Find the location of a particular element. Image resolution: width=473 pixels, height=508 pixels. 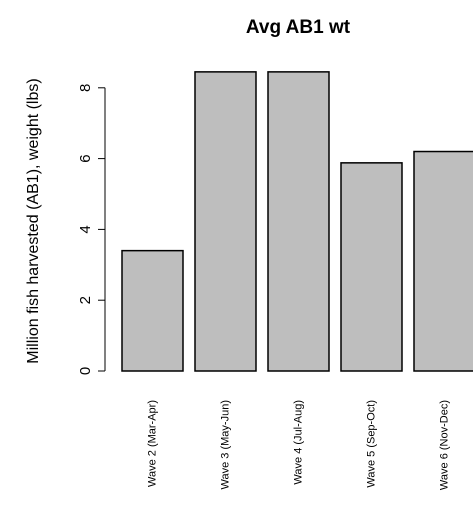

x-tick-label: Wave 4 (Jul-Aug) is located at coordinates (299, 442).